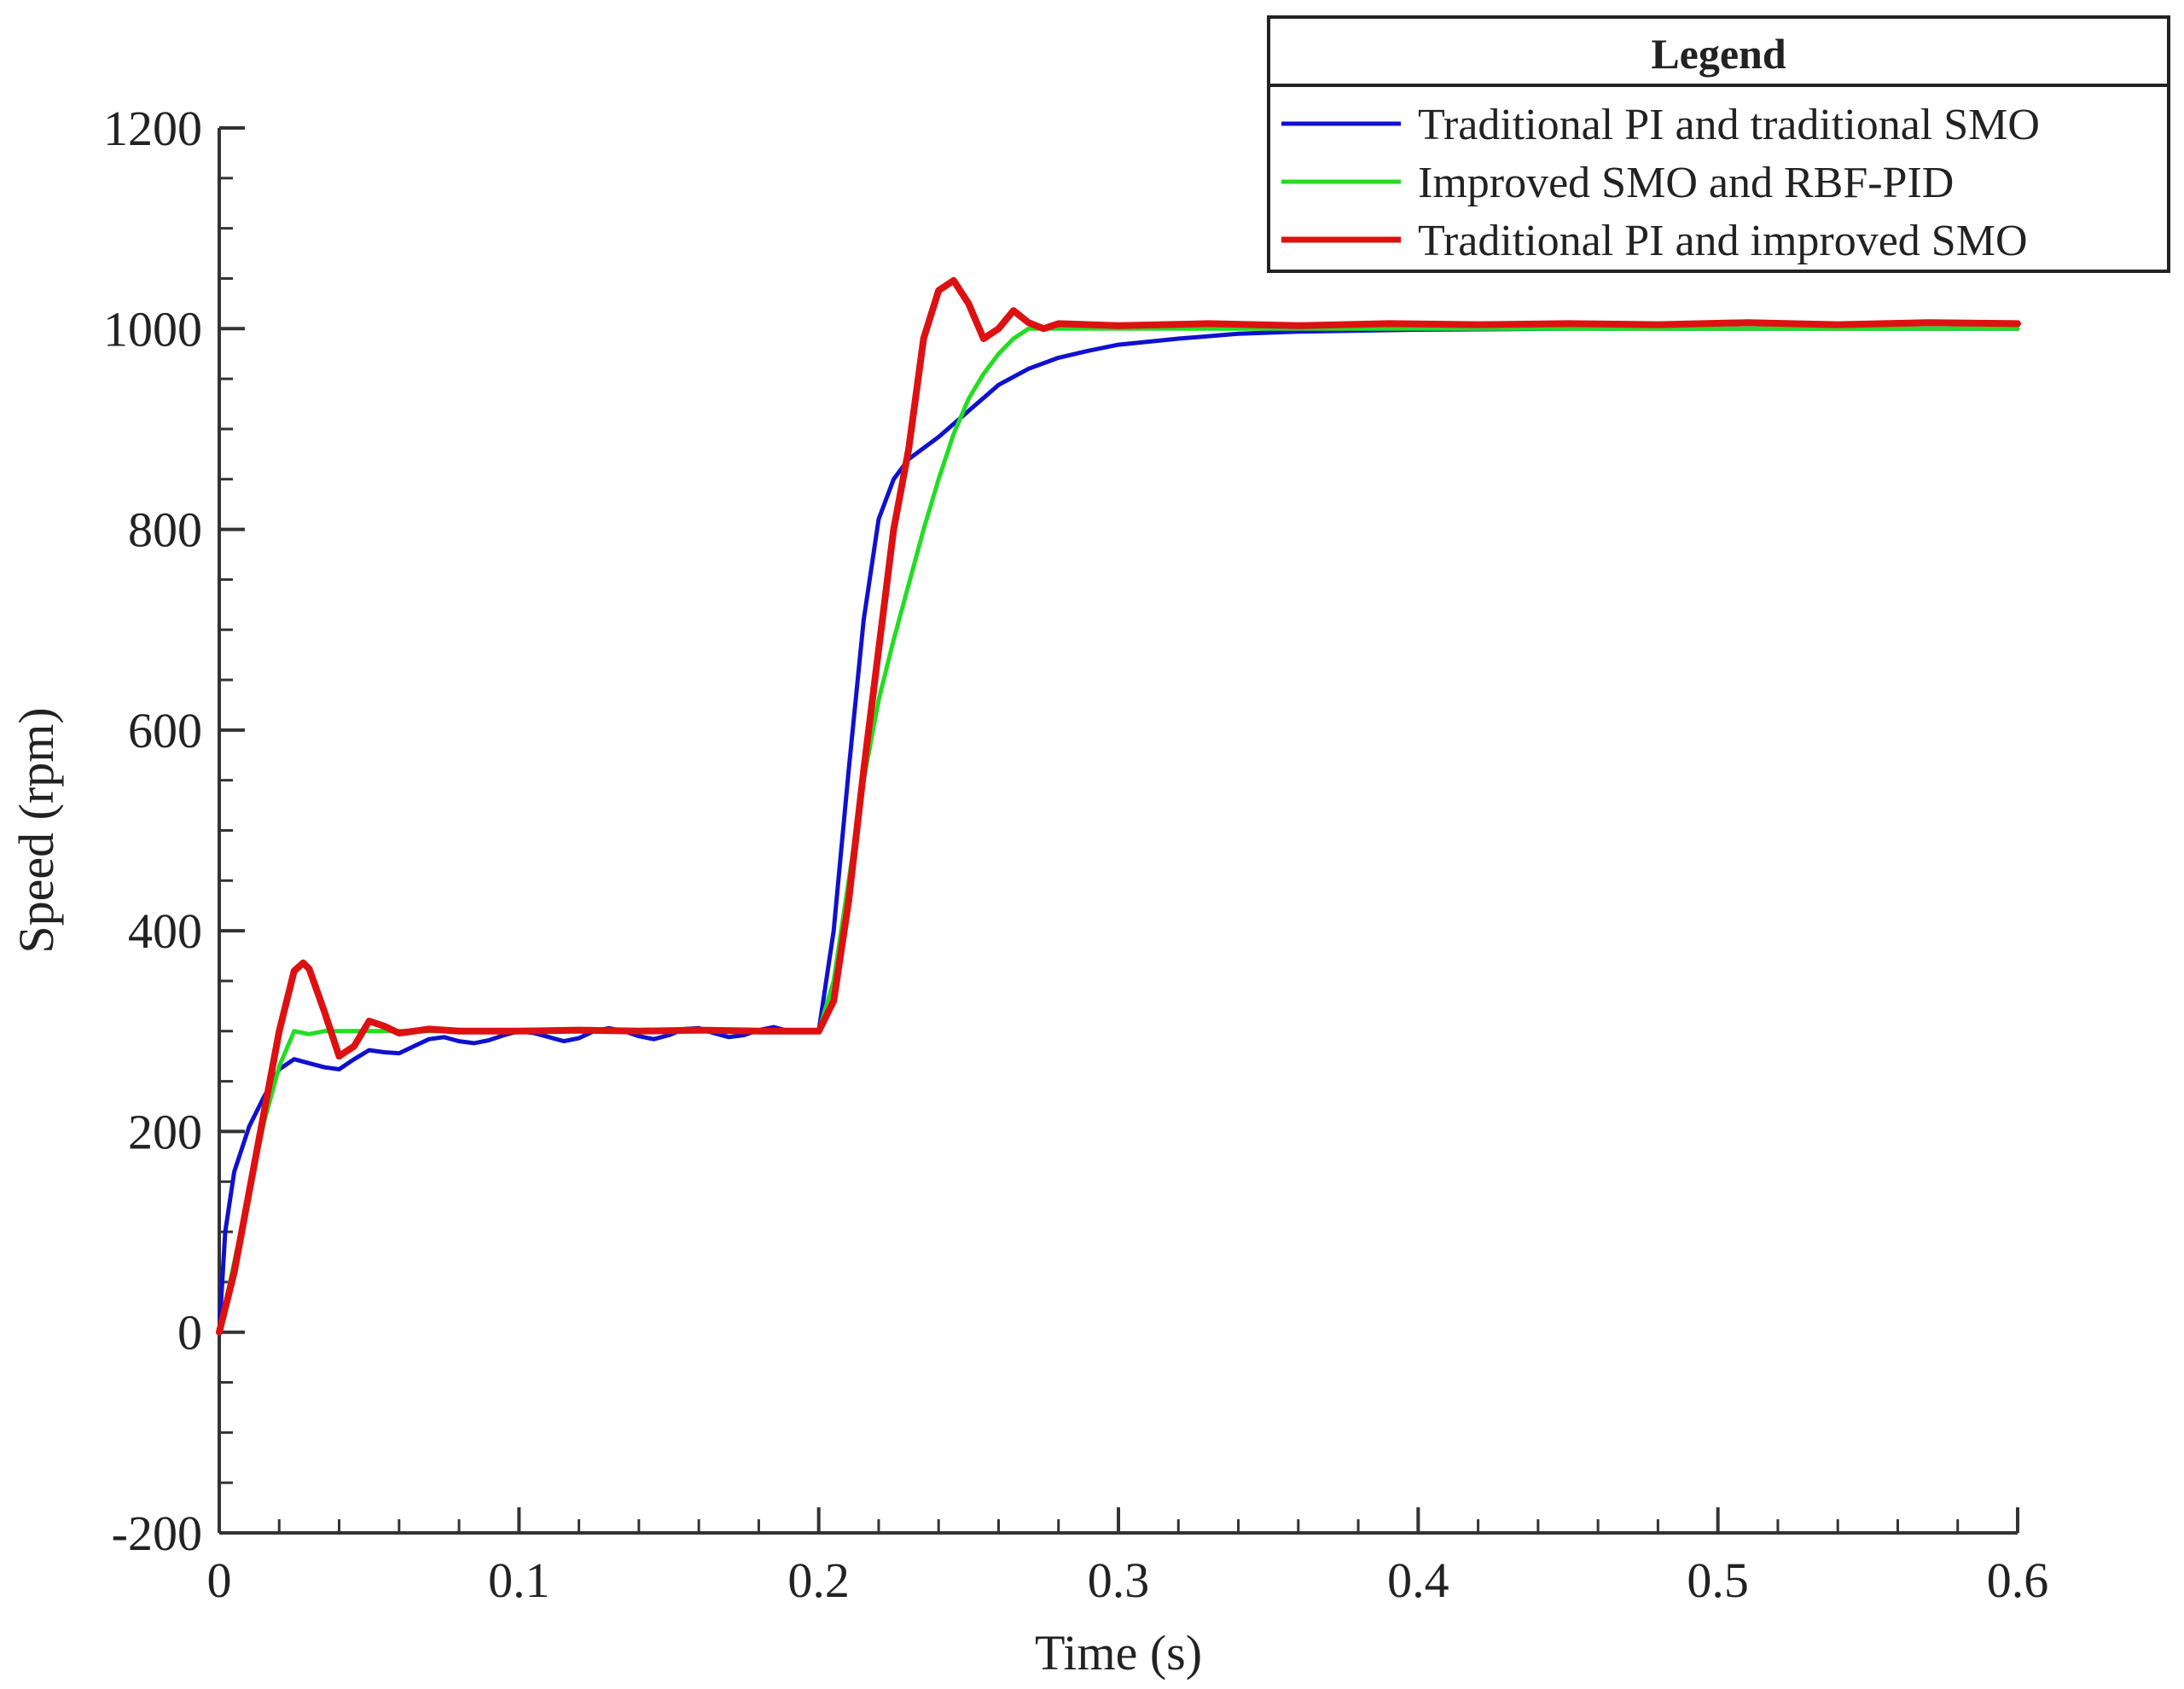 The width and height of the screenshot is (2184, 1689). What do you see at coordinates (1118, 1653) in the screenshot?
I see `x-axis-title: Time (s)` at bounding box center [1118, 1653].